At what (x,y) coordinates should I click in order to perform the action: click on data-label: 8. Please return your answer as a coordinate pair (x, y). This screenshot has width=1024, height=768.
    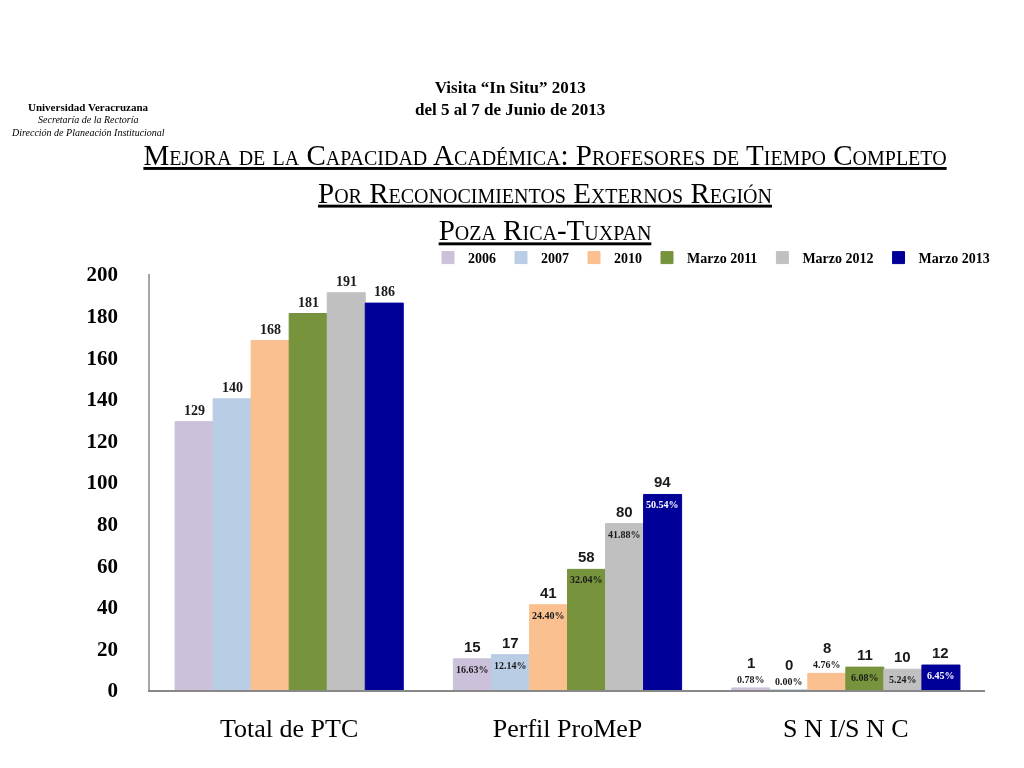
    Looking at the image, I should click on (827, 647).